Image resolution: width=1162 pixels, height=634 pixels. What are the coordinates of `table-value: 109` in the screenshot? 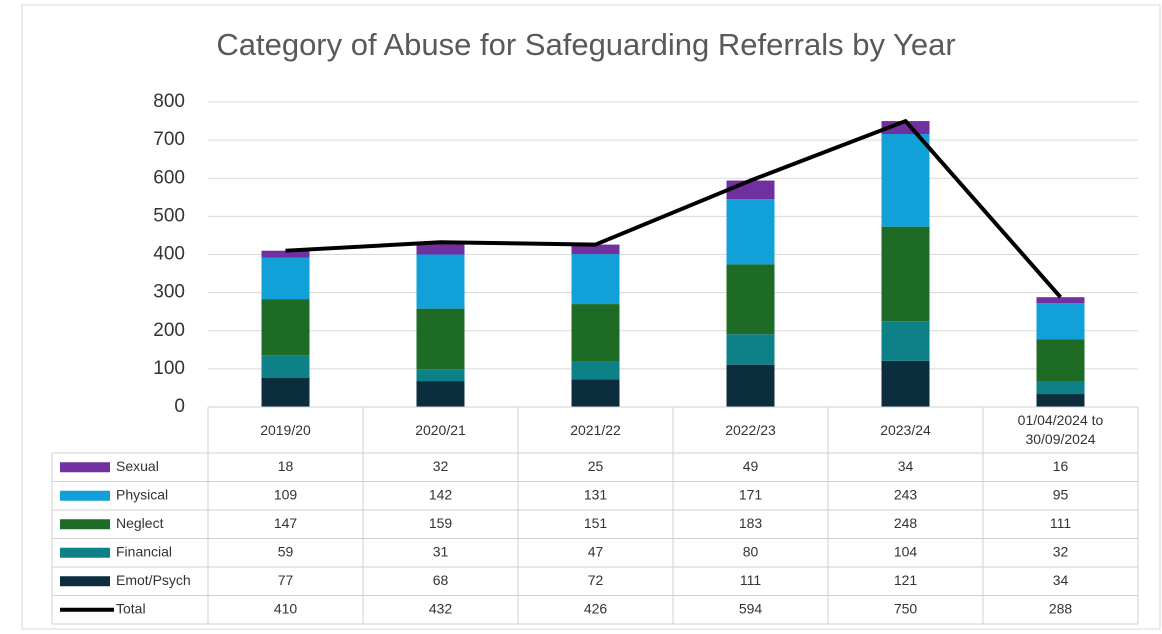 It's located at (286, 494).